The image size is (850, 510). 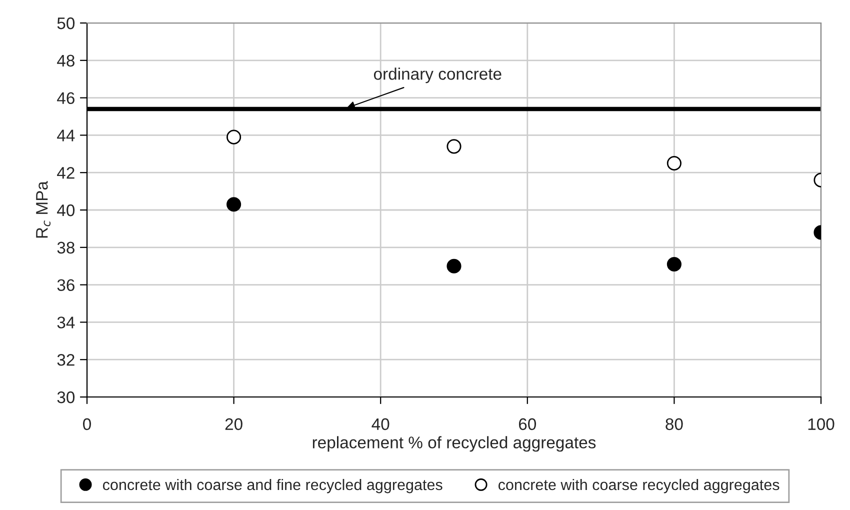 What do you see at coordinates (233, 424) in the screenshot?
I see `x-tick-label: 20` at bounding box center [233, 424].